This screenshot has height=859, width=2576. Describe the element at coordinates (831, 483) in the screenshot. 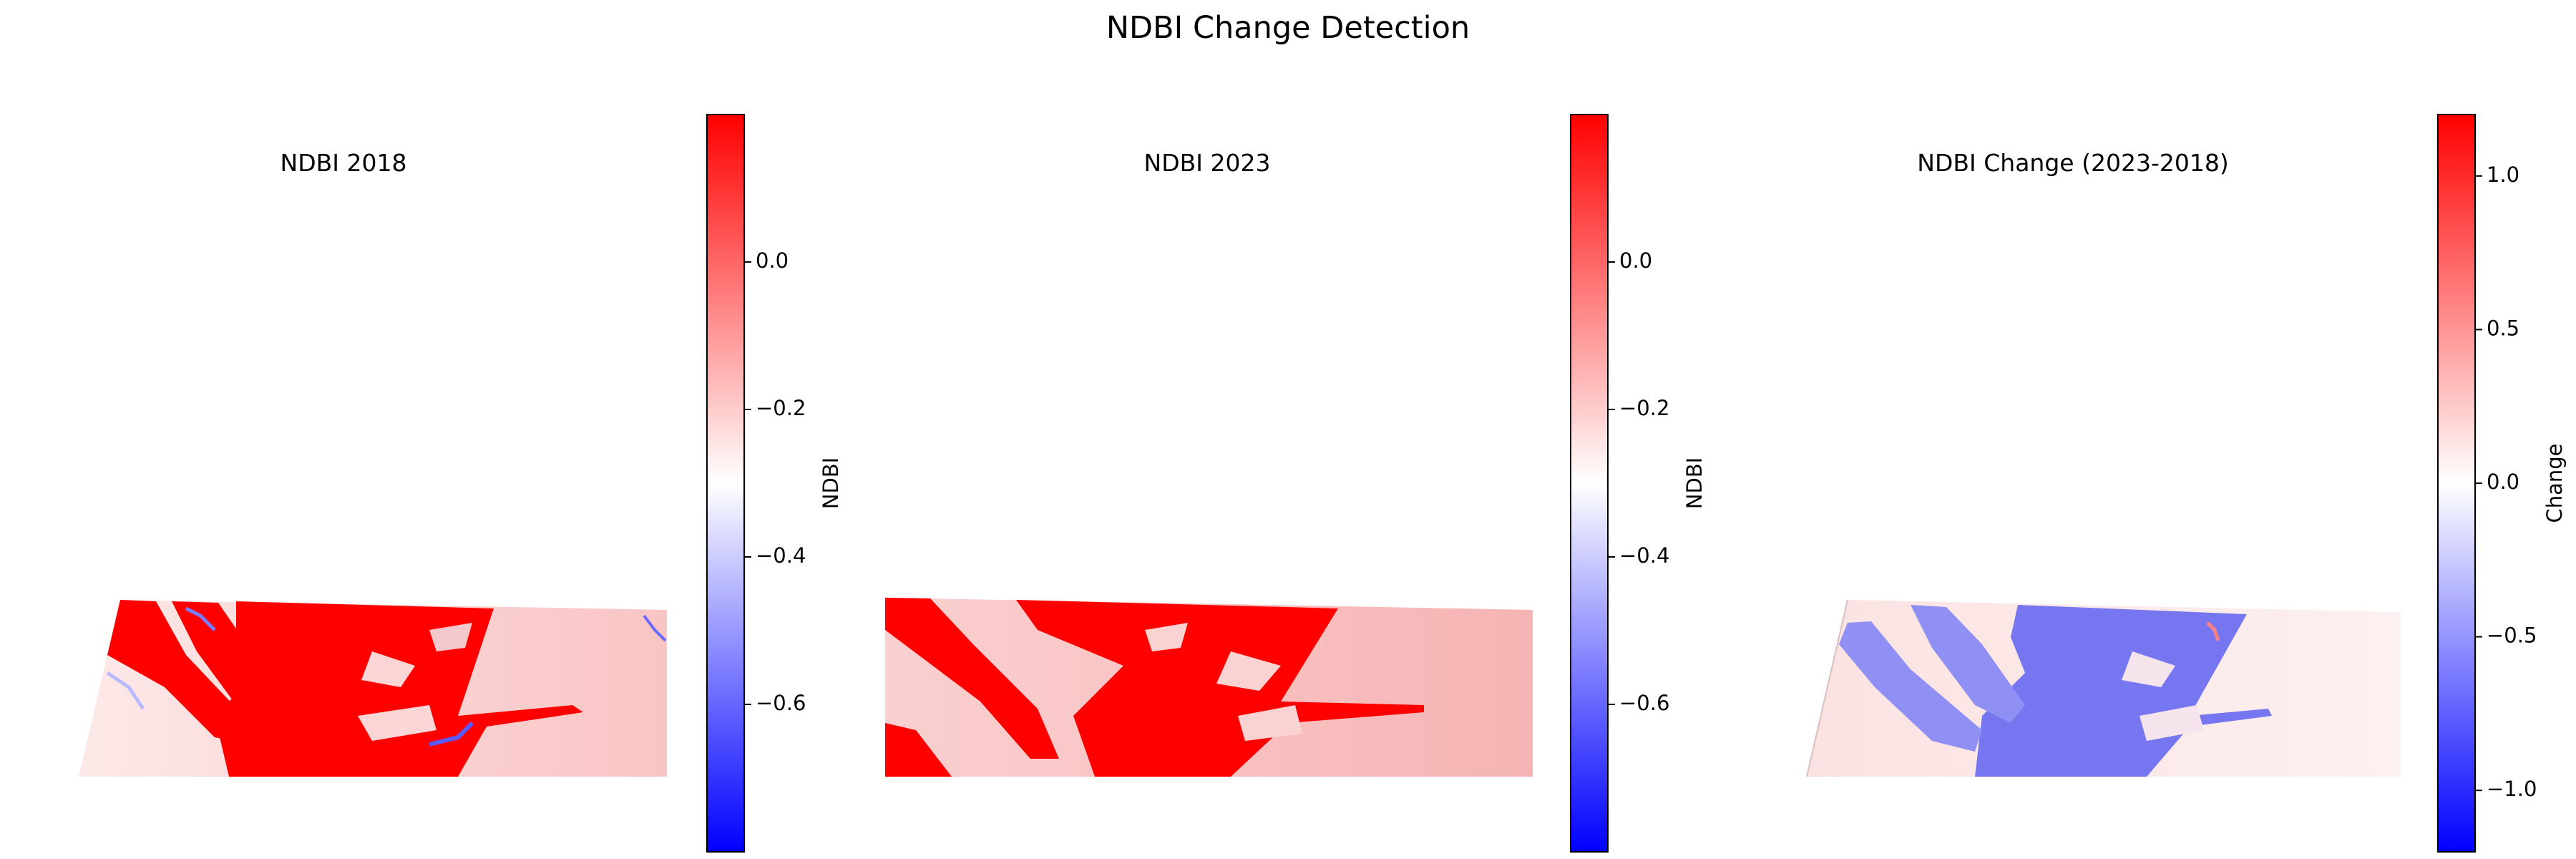

I see `colorbar-2018-label: NDBI` at that location.